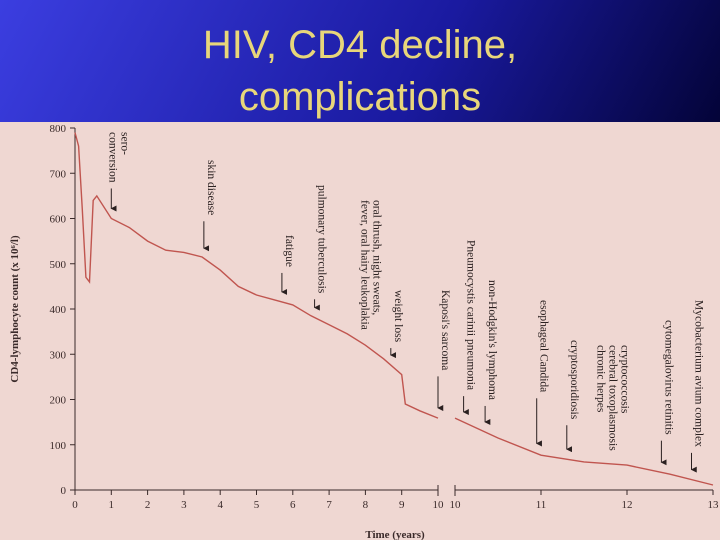 This screenshot has width=720, height=540. What do you see at coordinates (293, 505) in the screenshot?
I see `x-tick-label: 6` at bounding box center [293, 505].